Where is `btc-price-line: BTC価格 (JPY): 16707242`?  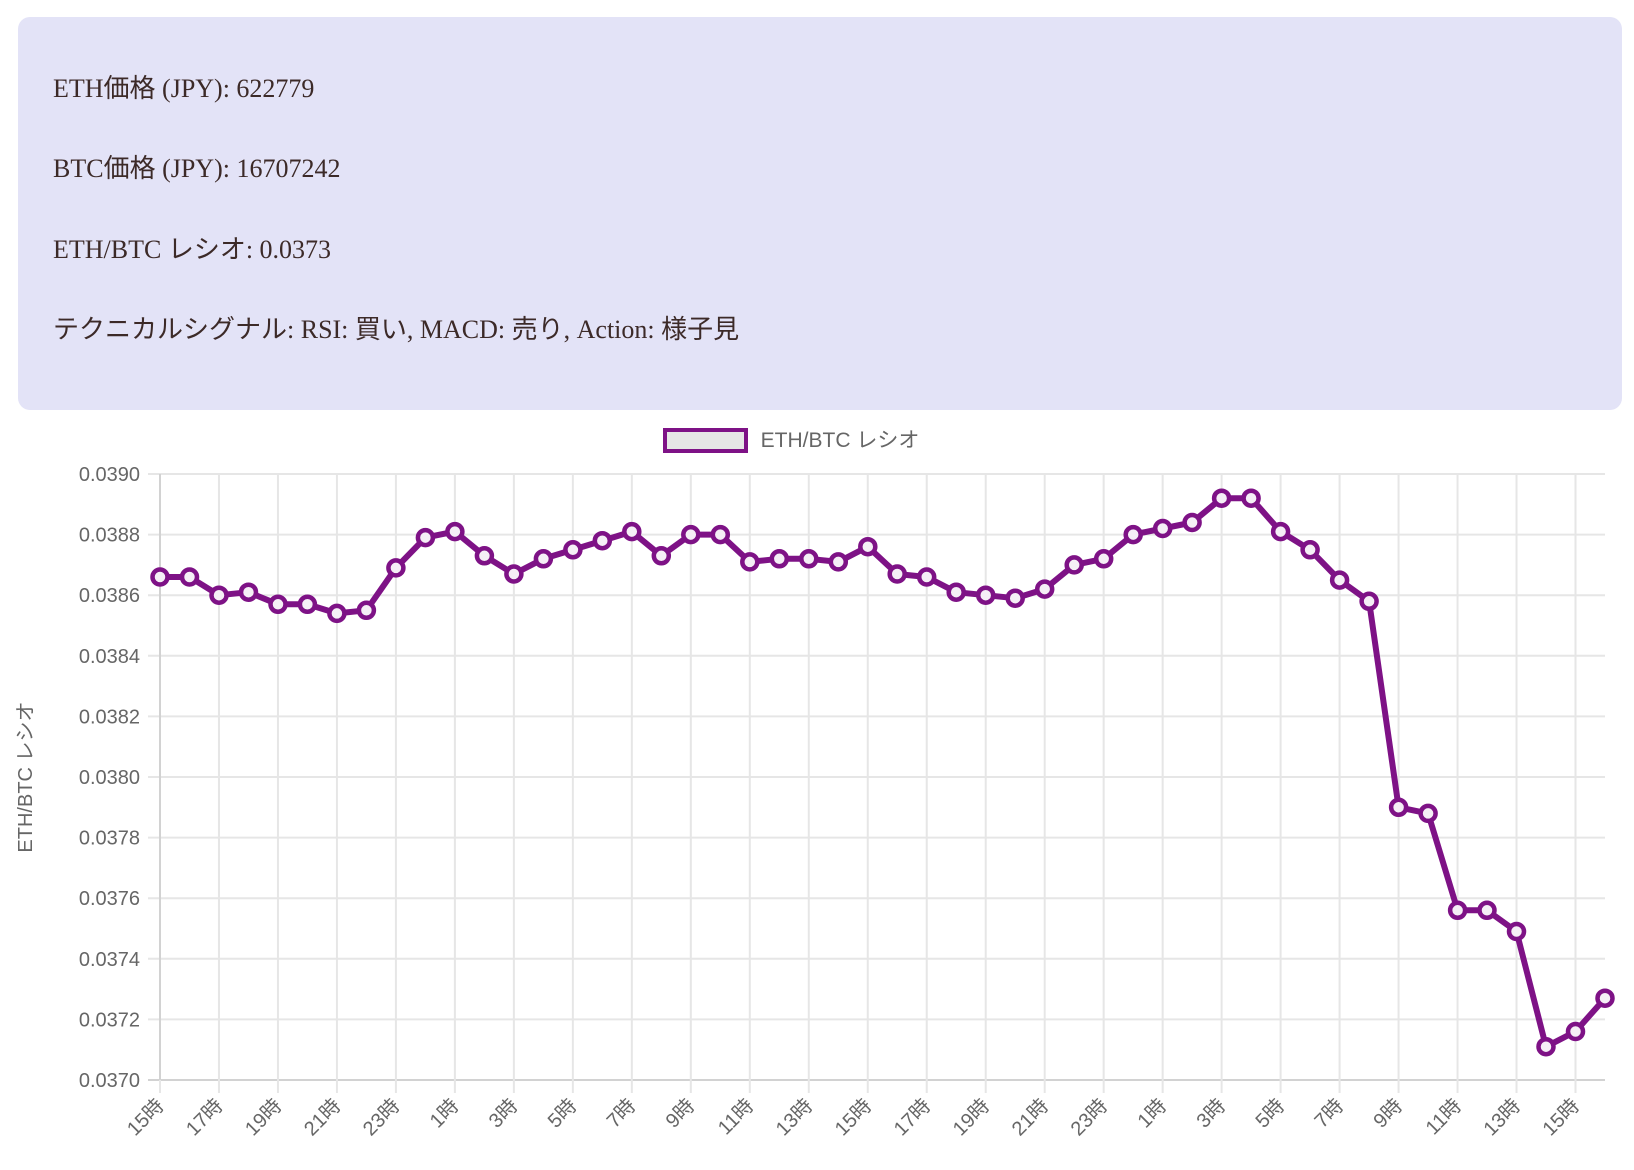
btc-price-line: BTC価格 (JPY): 16707242 is located at coordinates (197, 169).